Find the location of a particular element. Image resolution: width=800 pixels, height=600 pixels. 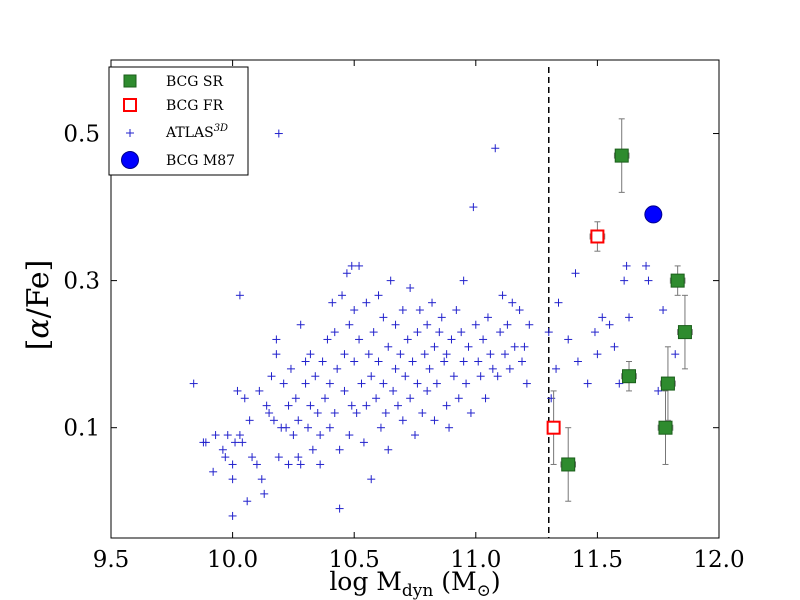

x-tick-label: 9.5 is located at coordinates (111, 560).